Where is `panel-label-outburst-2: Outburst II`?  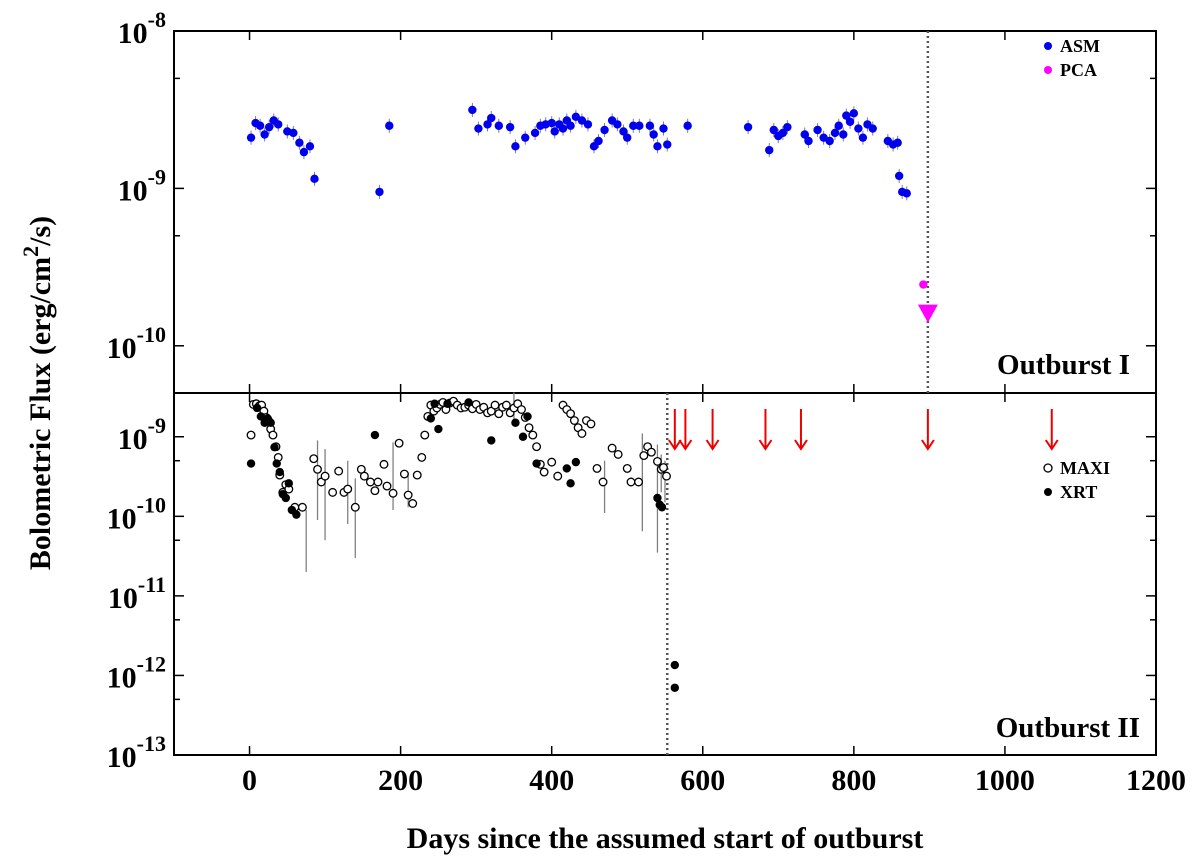 panel-label-outburst-2: Outburst II is located at coordinates (1068, 728).